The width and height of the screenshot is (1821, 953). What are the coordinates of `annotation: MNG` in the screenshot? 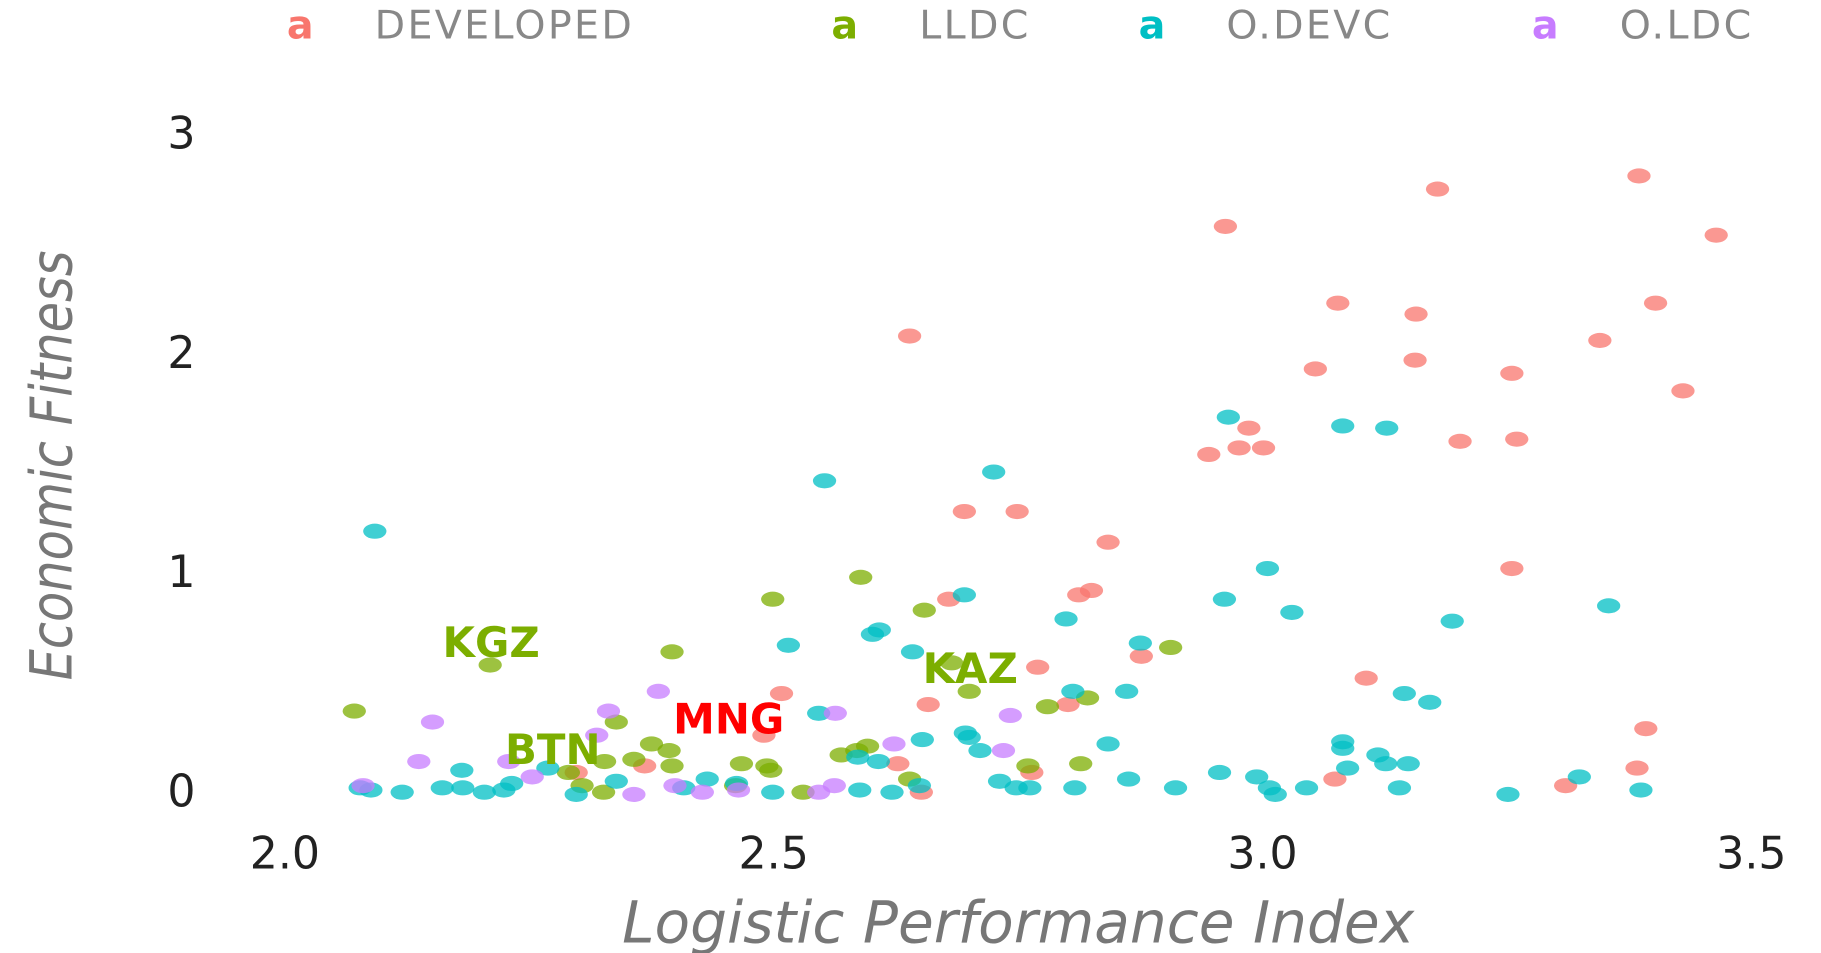 It's located at (728, 719).